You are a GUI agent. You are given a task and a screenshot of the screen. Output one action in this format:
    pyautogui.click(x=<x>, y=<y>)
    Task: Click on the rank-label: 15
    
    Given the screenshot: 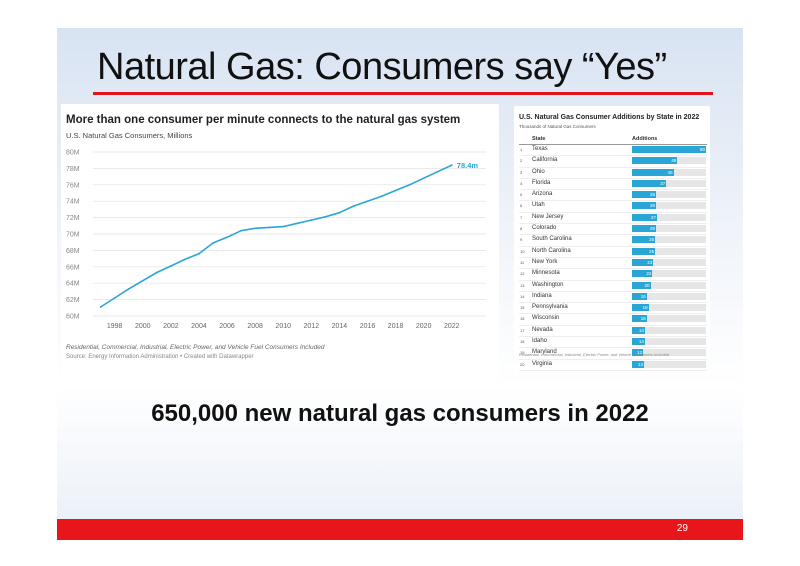 What is the action you would take?
    pyautogui.click(x=522, y=308)
    